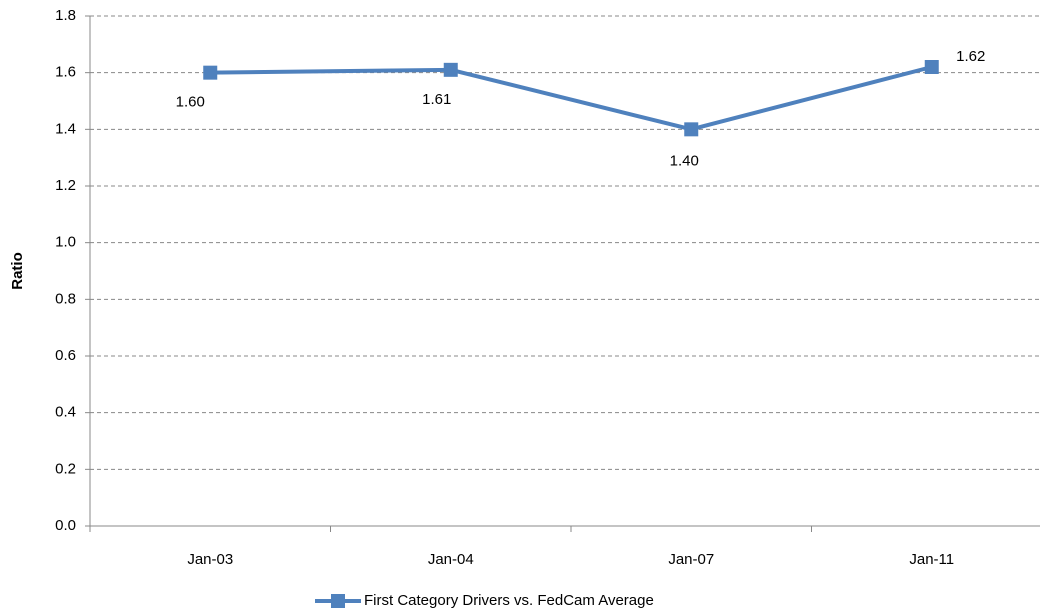 The height and width of the screenshot is (616, 1046). What do you see at coordinates (17, 271) in the screenshot?
I see `y-axis-title: Ratio` at bounding box center [17, 271].